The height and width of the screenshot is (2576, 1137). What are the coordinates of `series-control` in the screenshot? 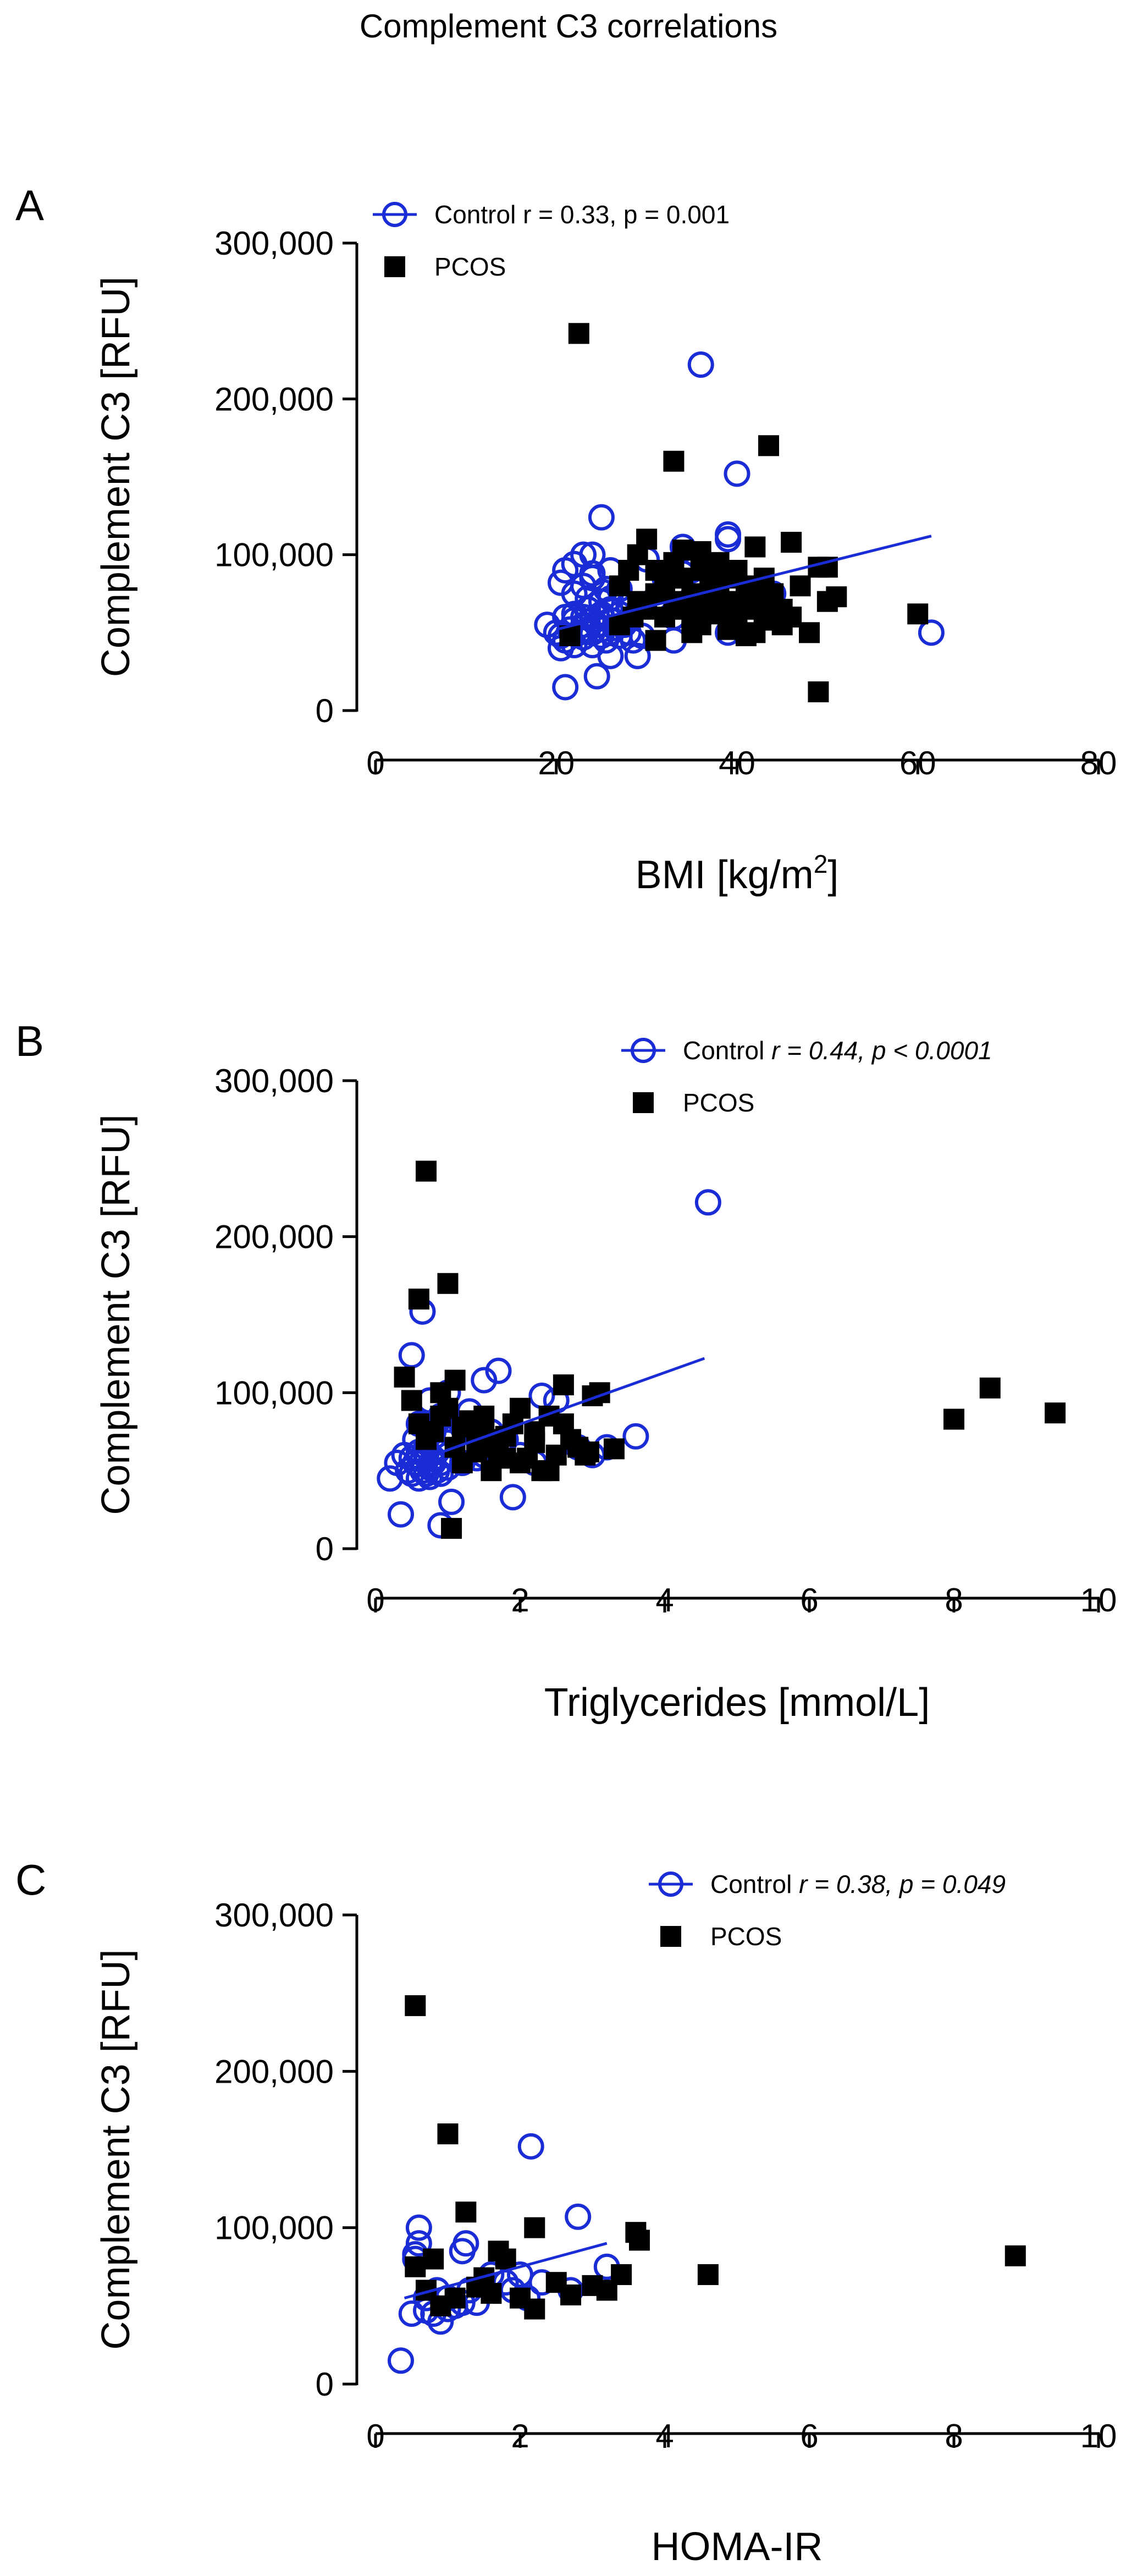 It's located at (549, 1364).